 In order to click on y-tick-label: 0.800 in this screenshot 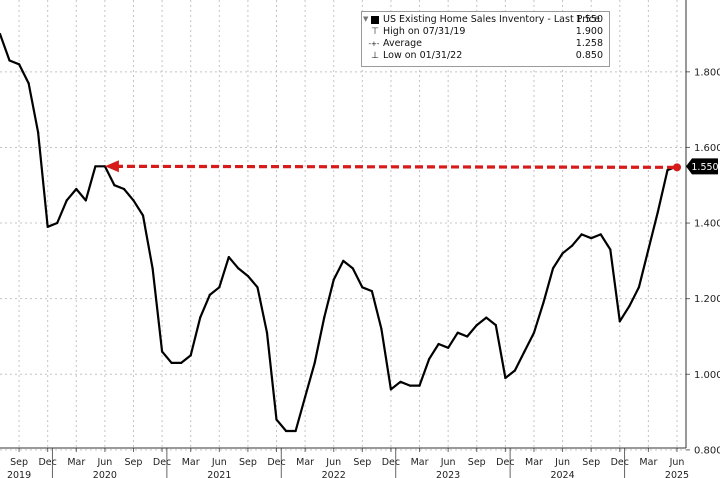, I will do `click(707, 450)`.